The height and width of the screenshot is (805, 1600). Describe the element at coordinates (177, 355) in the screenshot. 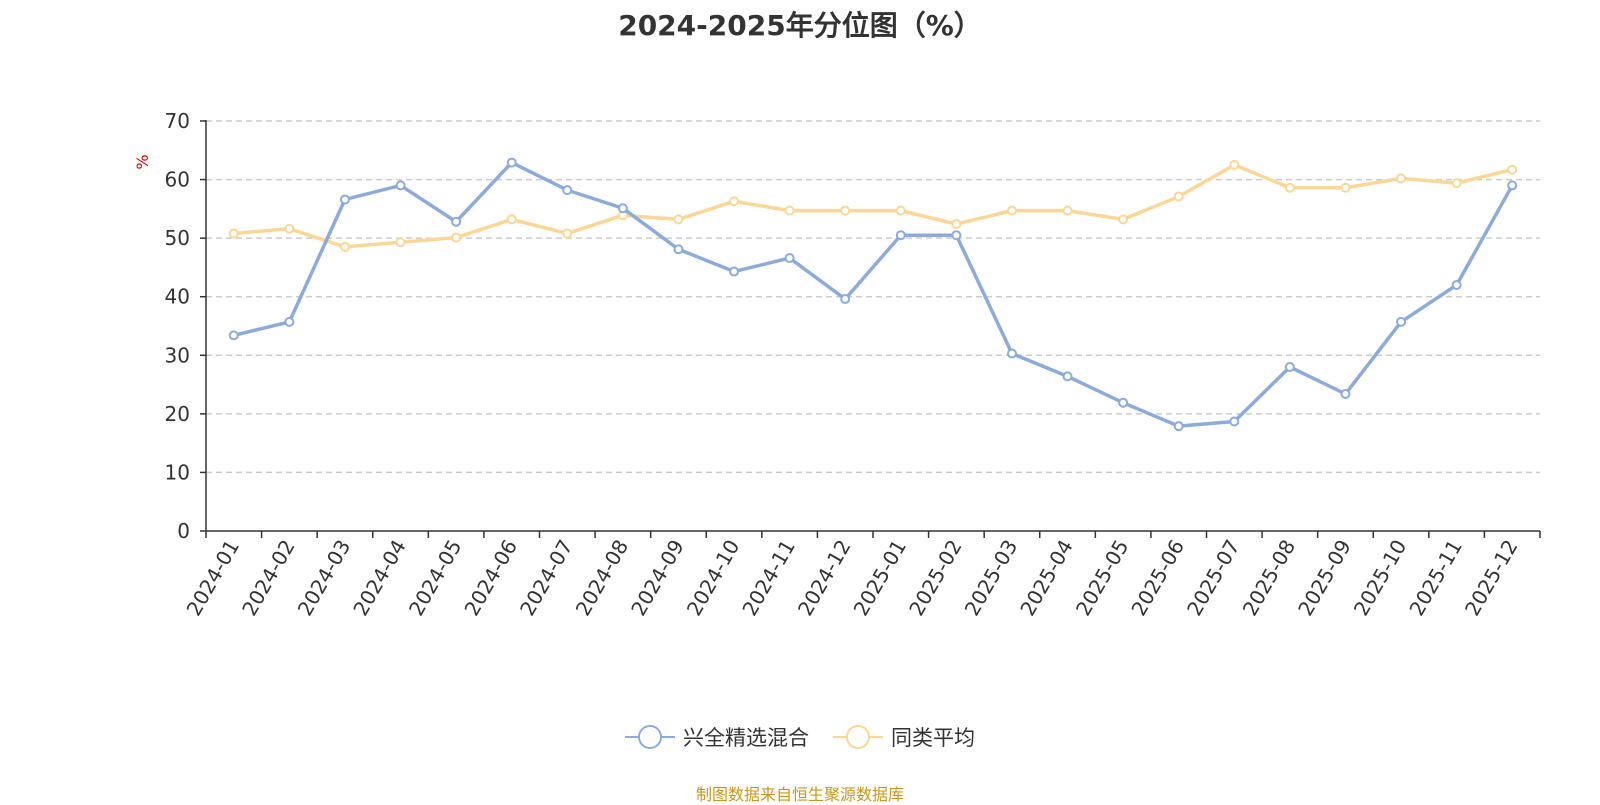

I see `y-tick-label: 30` at that location.